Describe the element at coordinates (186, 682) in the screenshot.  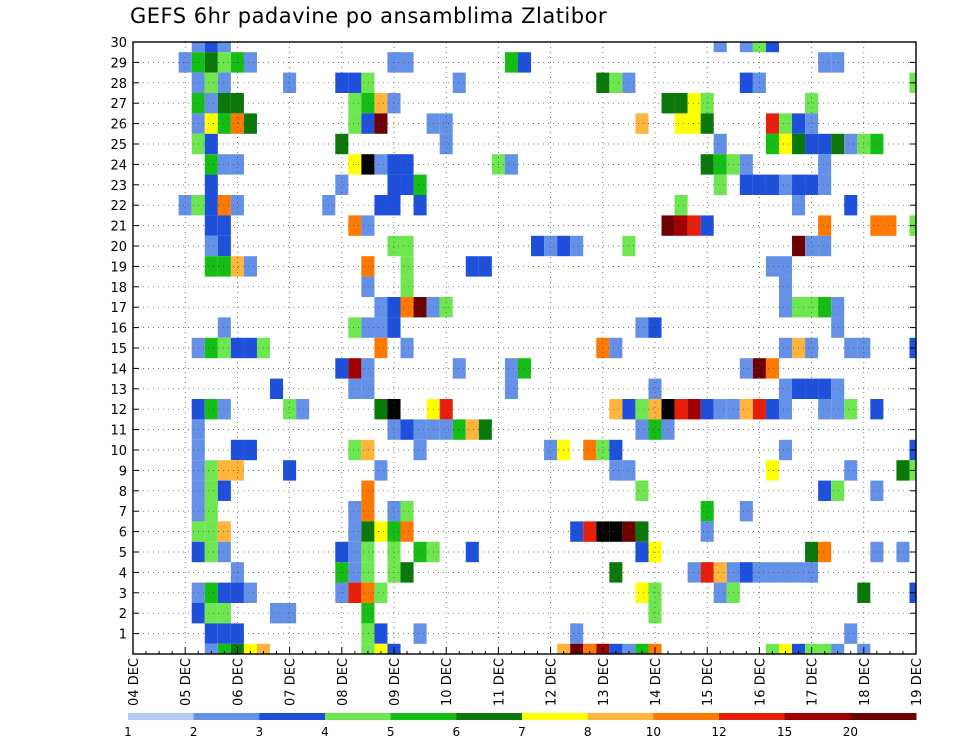
I see `x-tick-label: 05 DEC` at that location.